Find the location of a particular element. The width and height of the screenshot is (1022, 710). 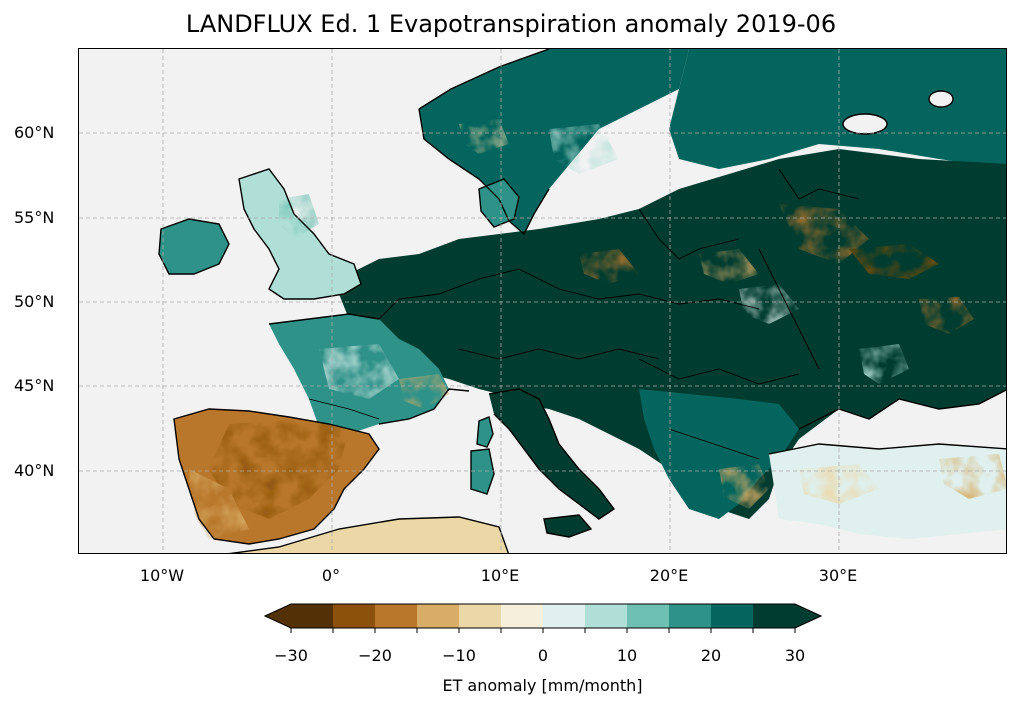

land-italy is located at coordinates (551, 454).